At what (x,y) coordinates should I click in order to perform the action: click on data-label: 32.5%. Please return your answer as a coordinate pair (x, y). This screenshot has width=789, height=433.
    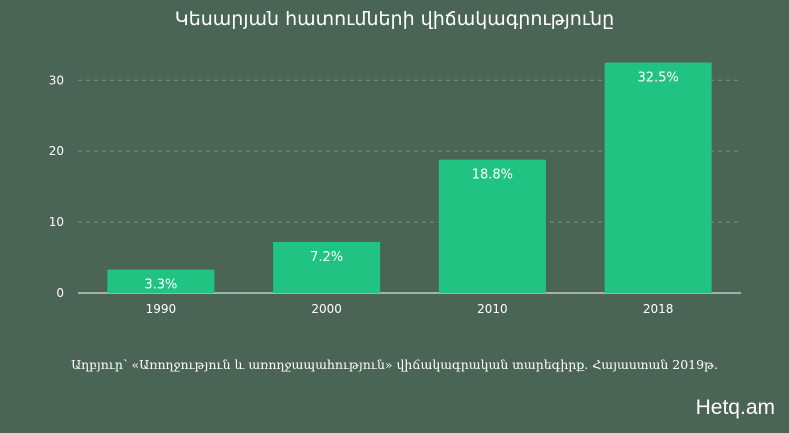
    Looking at the image, I should click on (657, 78).